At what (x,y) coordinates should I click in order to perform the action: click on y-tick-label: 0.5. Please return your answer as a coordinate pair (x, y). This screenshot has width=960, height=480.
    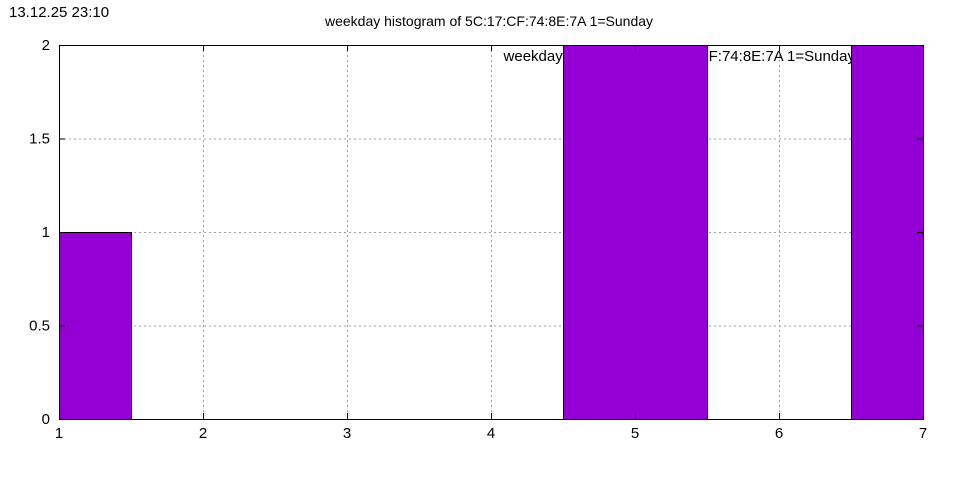
    Looking at the image, I should click on (39, 326).